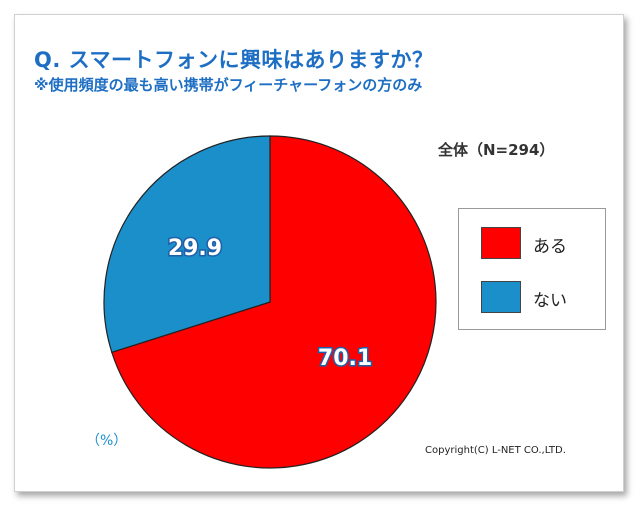  What do you see at coordinates (195, 248) in the screenshot?
I see `data-label-nai: 29.9` at bounding box center [195, 248].